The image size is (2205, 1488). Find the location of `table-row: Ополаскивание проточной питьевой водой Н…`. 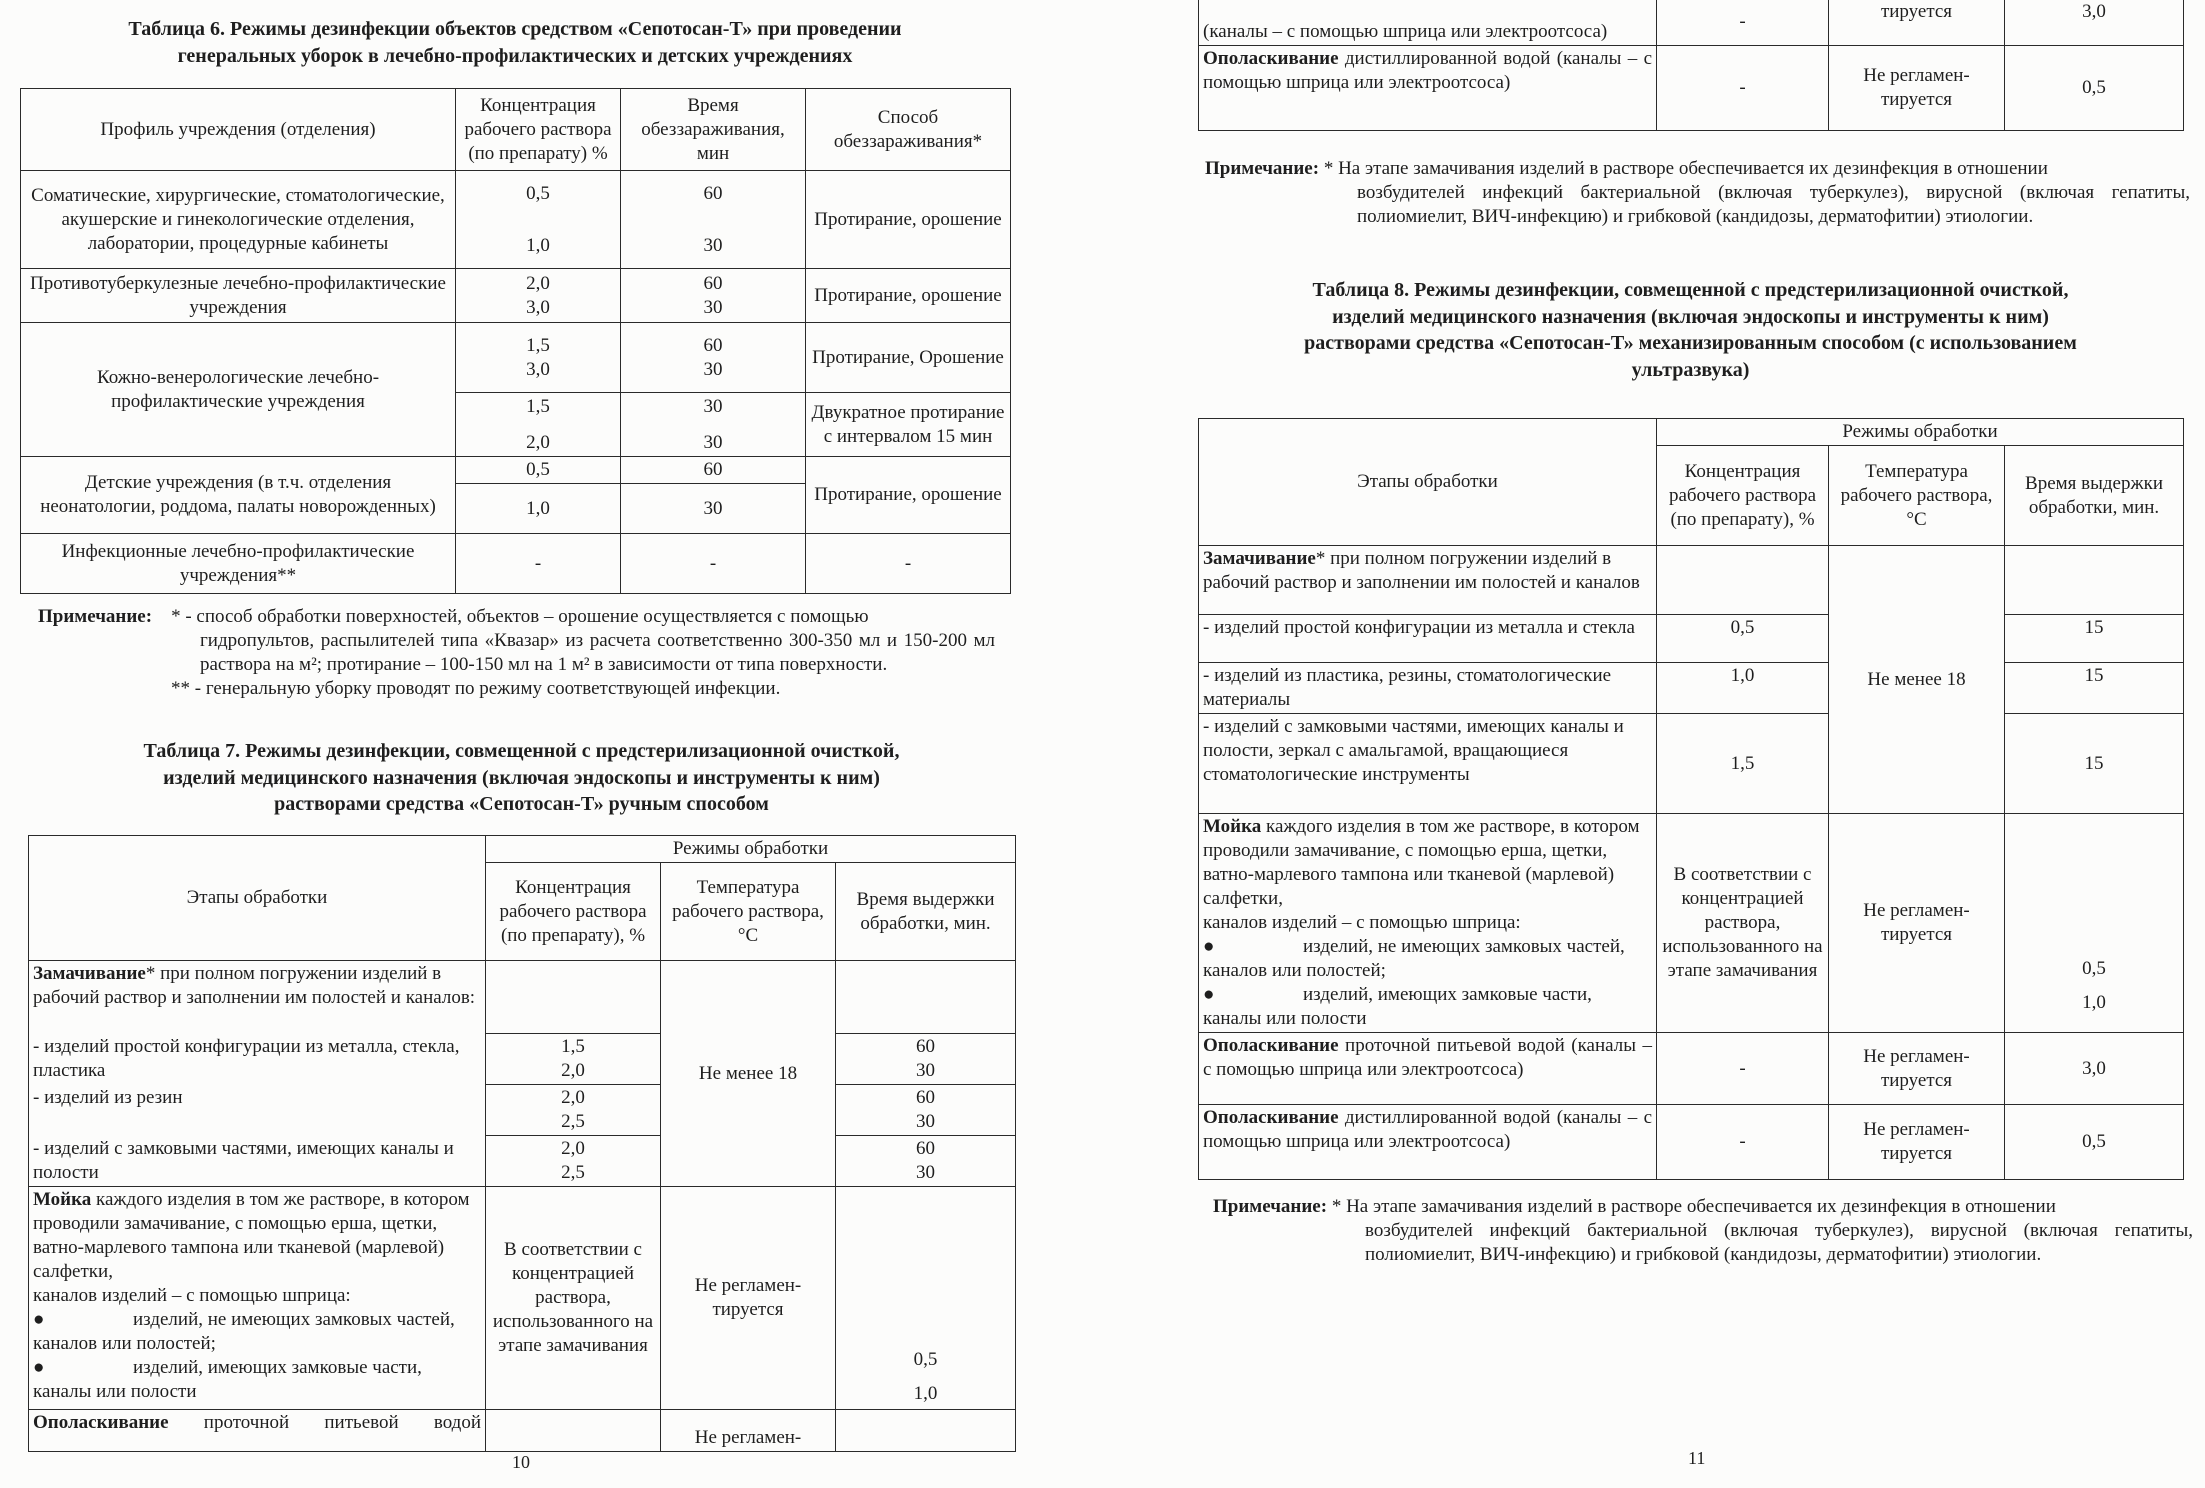

table-row: Ополаскивание проточной питьевой водой Н… is located at coordinates (522, 1430).